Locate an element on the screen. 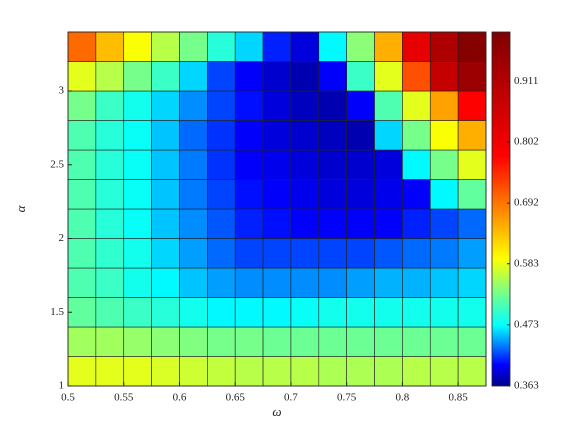  x-tick-label: 0.75 is located at coordinates (347, 398).